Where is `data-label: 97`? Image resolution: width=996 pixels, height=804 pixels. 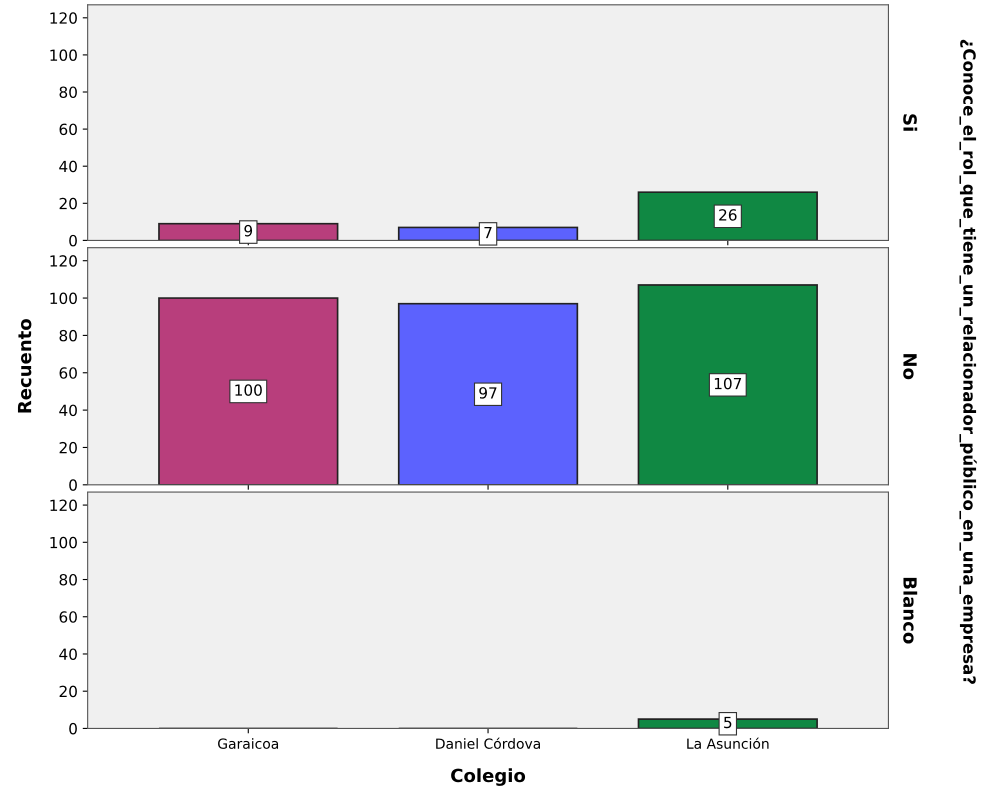 data-label: 97 is located at coordinates (487, 393).